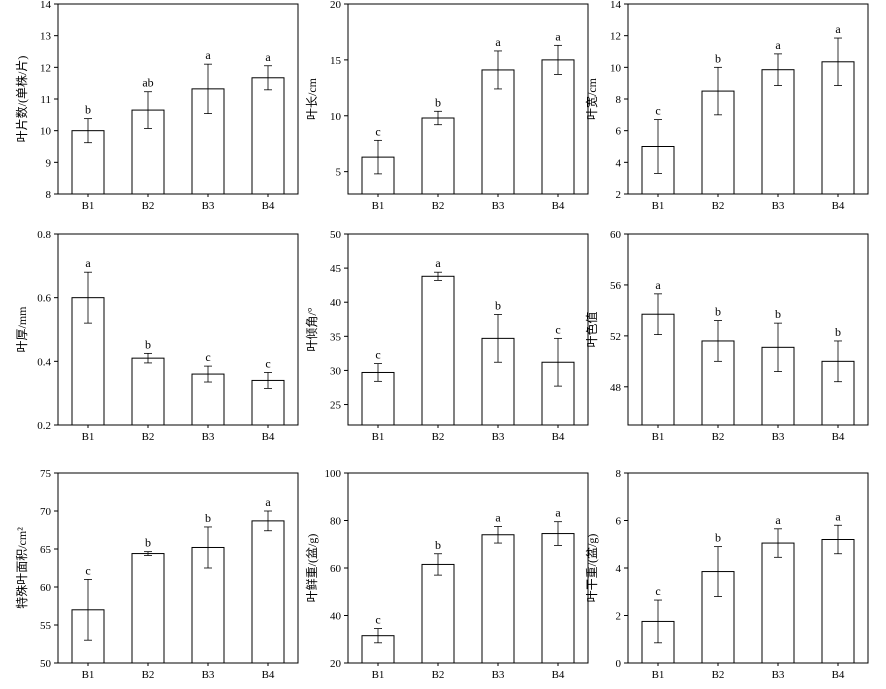 The height and width of the screenshot is (689, 886). I want to click on chart-panel-7: 50 55 60 65 70 75 特殊叶面积/cm² c B1 b B2 b B3 a B4, so click(156, 574).